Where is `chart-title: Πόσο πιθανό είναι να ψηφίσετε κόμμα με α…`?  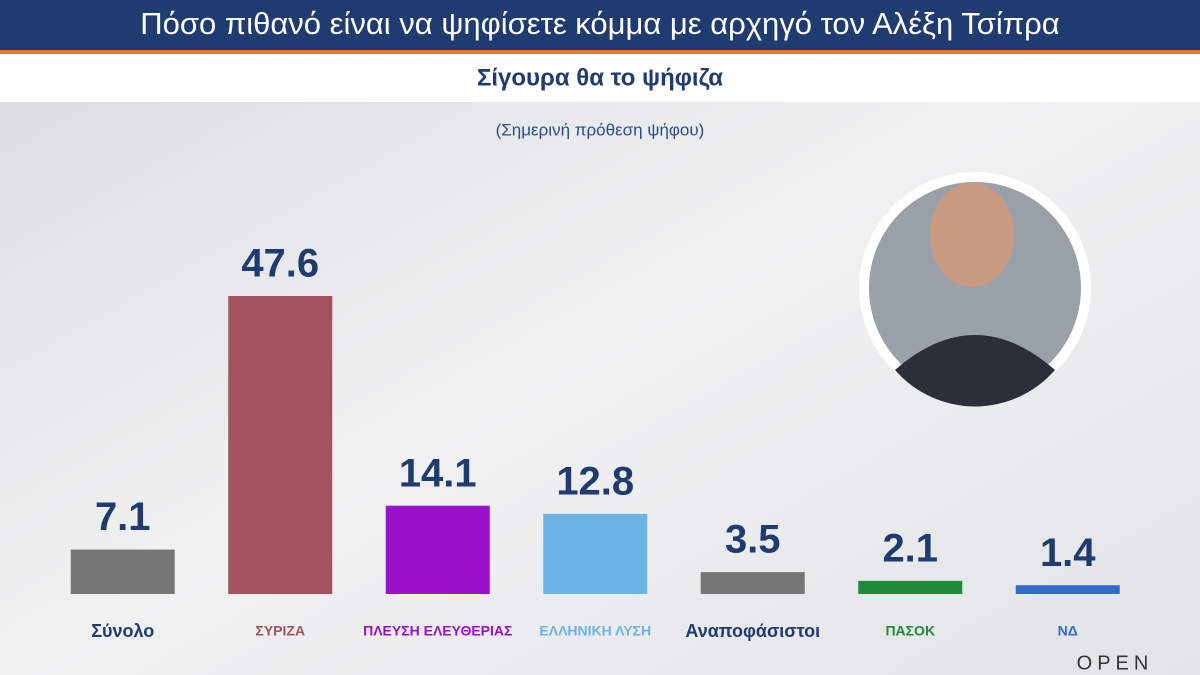 chart-title: Πόσο πιθανό είναι να ψηφίσετε κόμμα με α… is located at coordinates (600, 23).